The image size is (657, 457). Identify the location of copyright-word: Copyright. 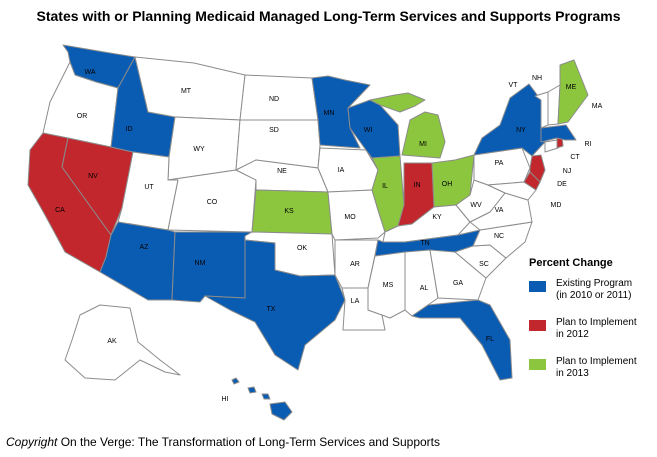
(32, 442).